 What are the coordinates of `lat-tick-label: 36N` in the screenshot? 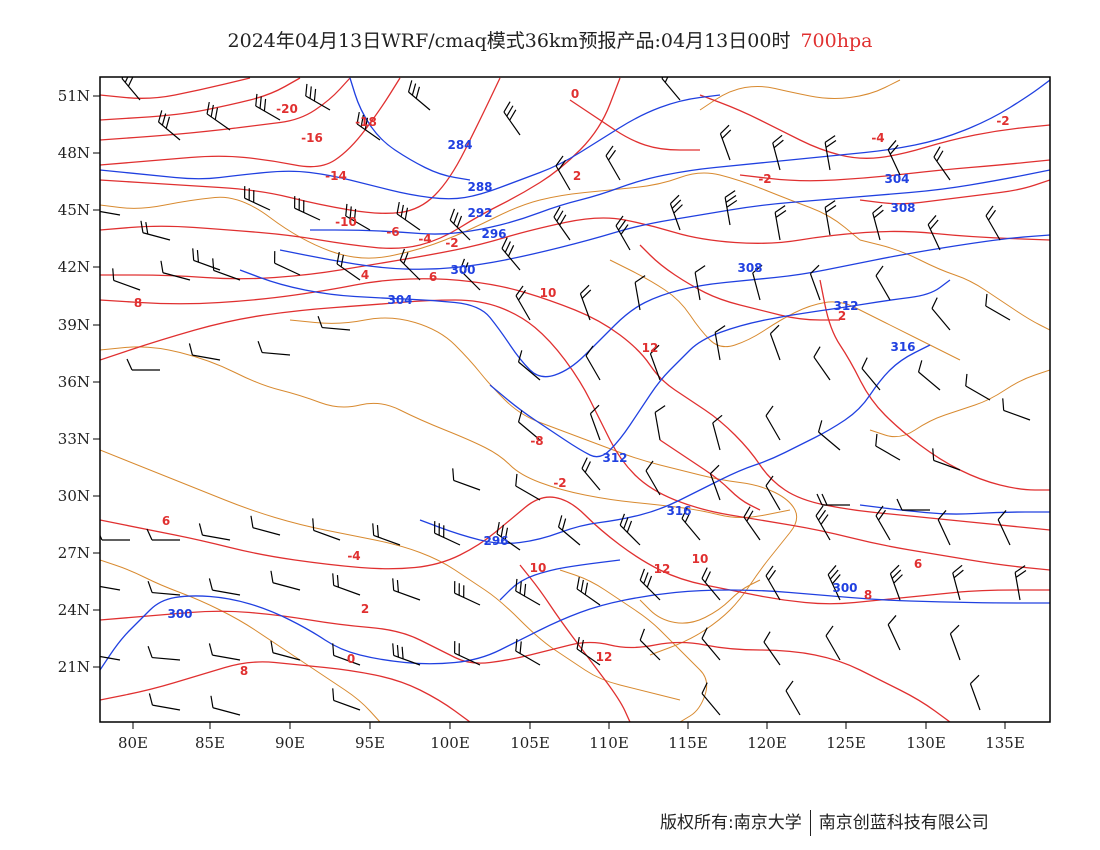 It's located at (74, 382).